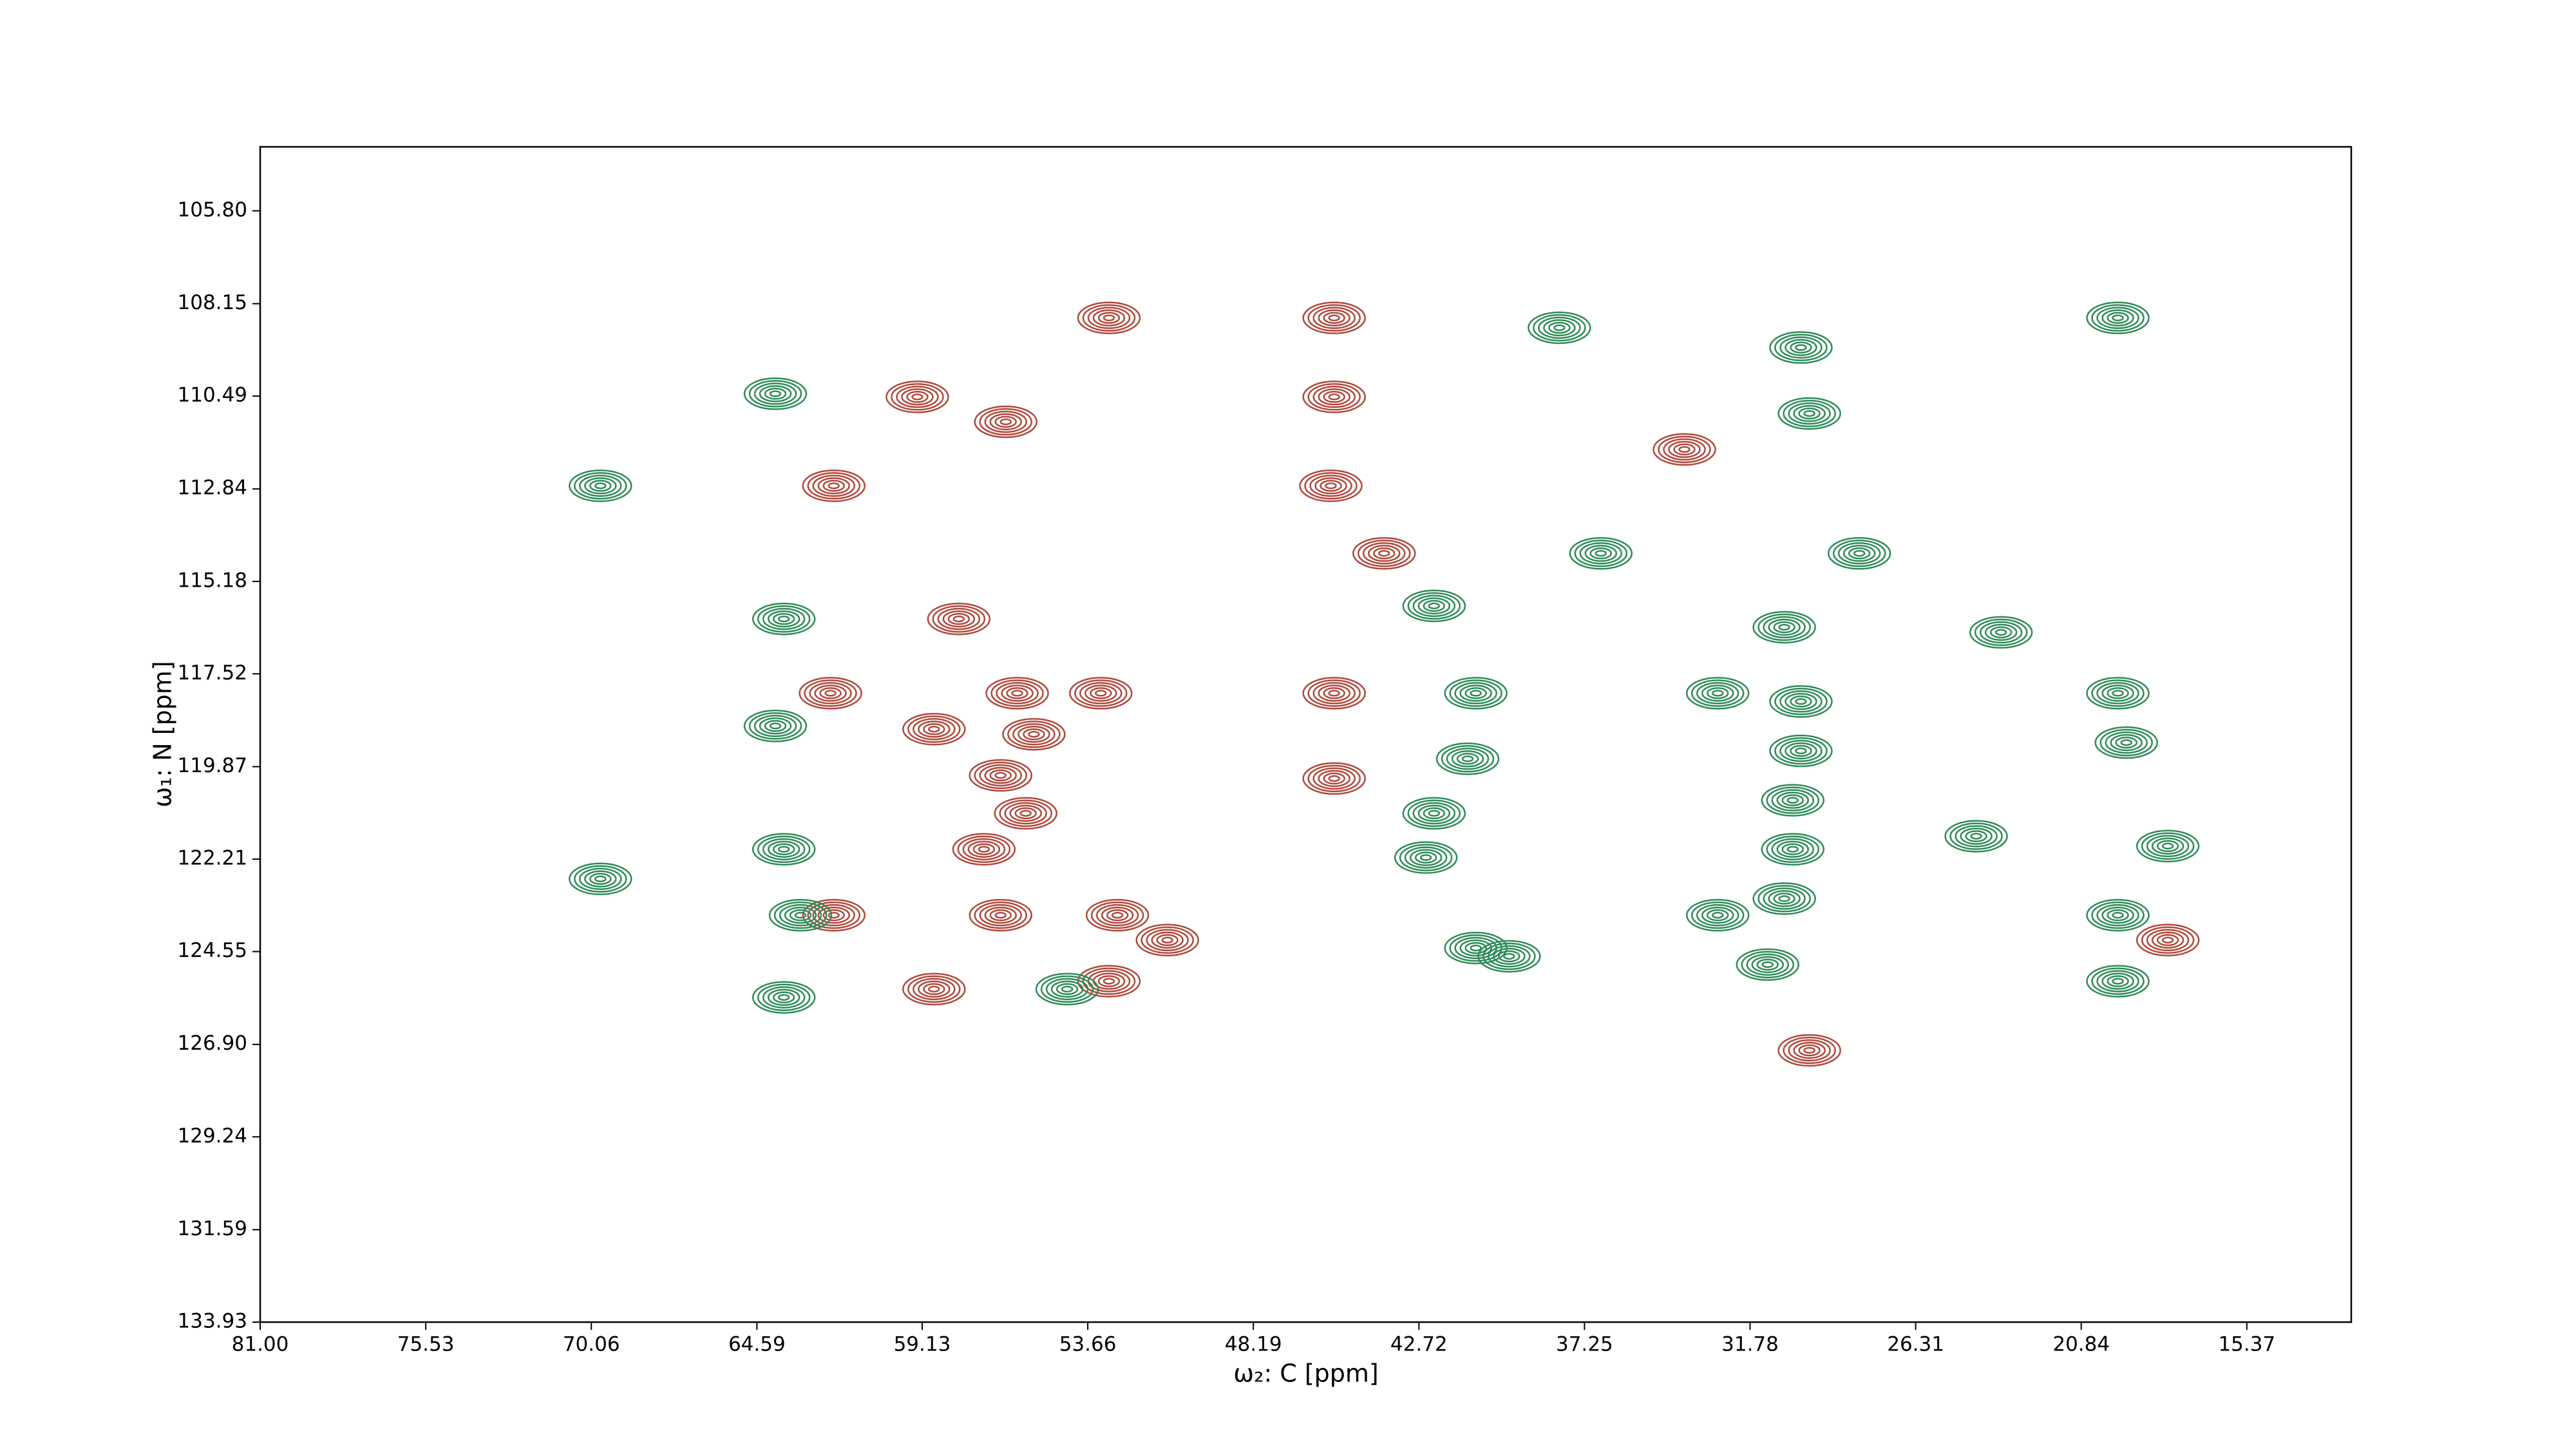 This screenshot has width=2576, height=1449. I want to click on y-tick-label: 115.18, so click(213, 580).